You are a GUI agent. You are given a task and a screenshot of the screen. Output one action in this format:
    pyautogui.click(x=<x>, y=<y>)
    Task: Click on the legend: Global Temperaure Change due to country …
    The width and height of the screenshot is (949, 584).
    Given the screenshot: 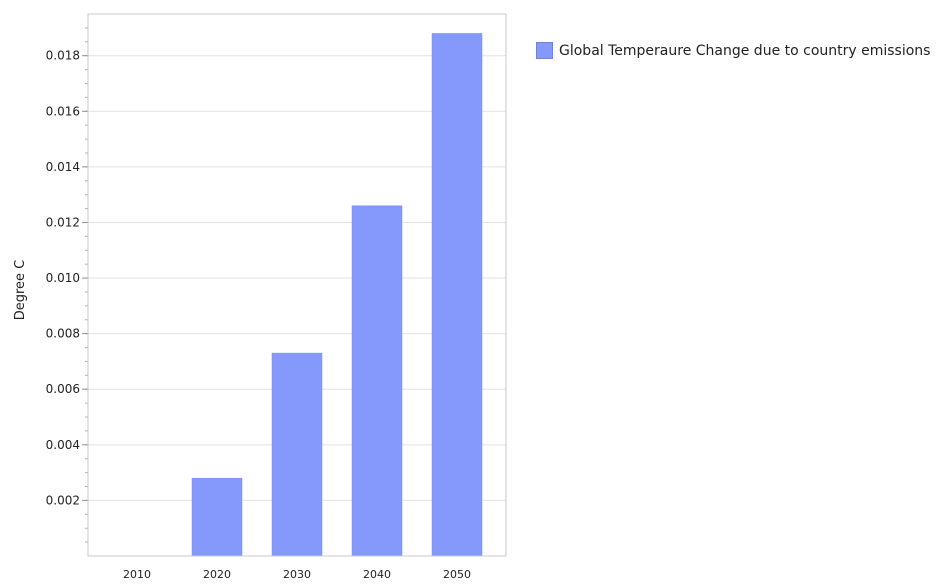 What is the action you would take?
    pyautogui.click(x=733, y=50)
    